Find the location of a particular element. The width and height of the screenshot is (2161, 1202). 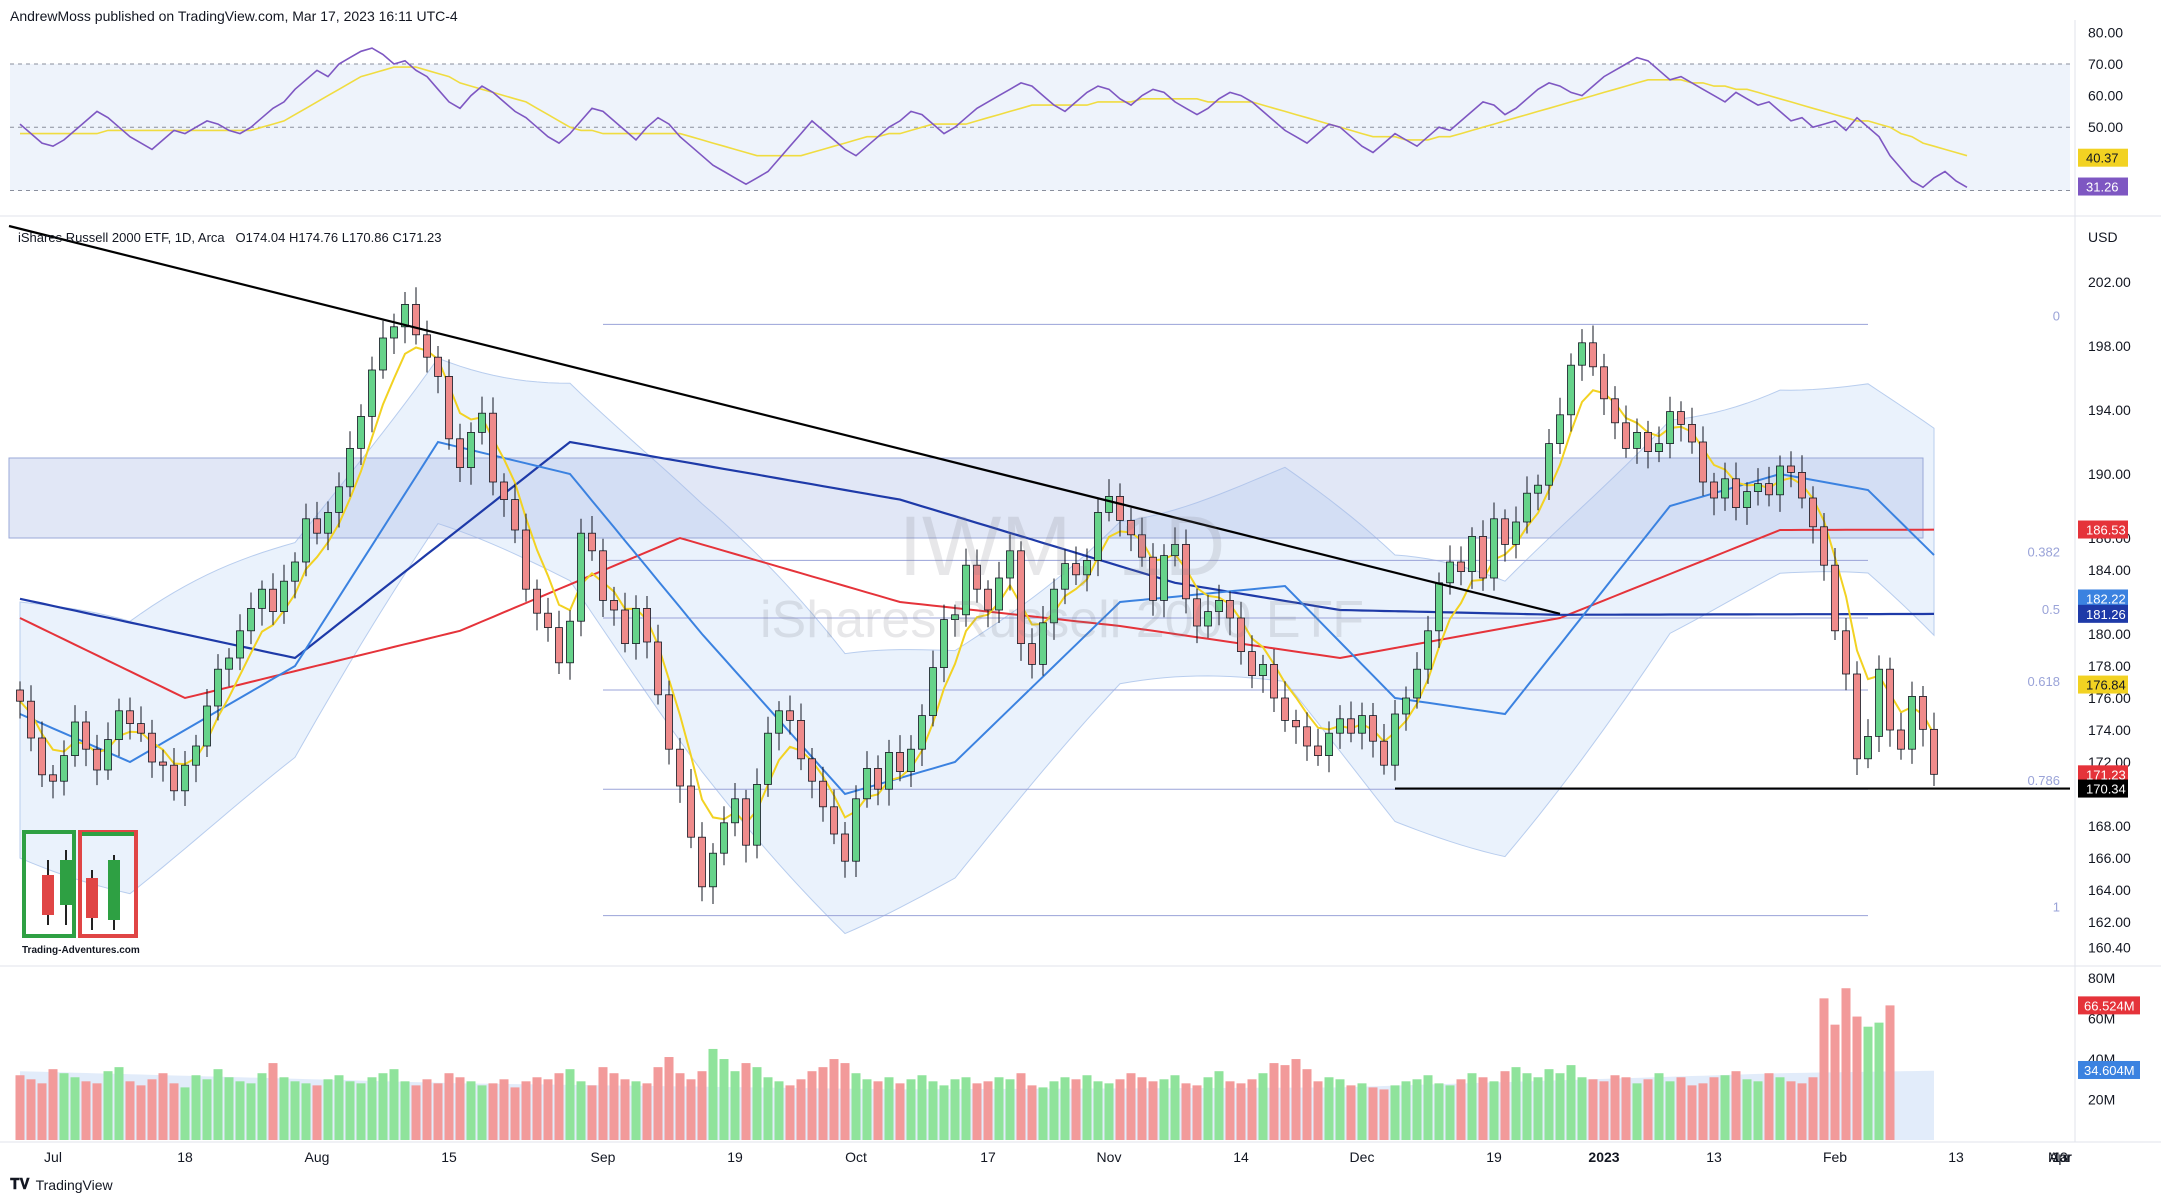

volume-tick-label: 80M is located at coordinates (2101, 978).